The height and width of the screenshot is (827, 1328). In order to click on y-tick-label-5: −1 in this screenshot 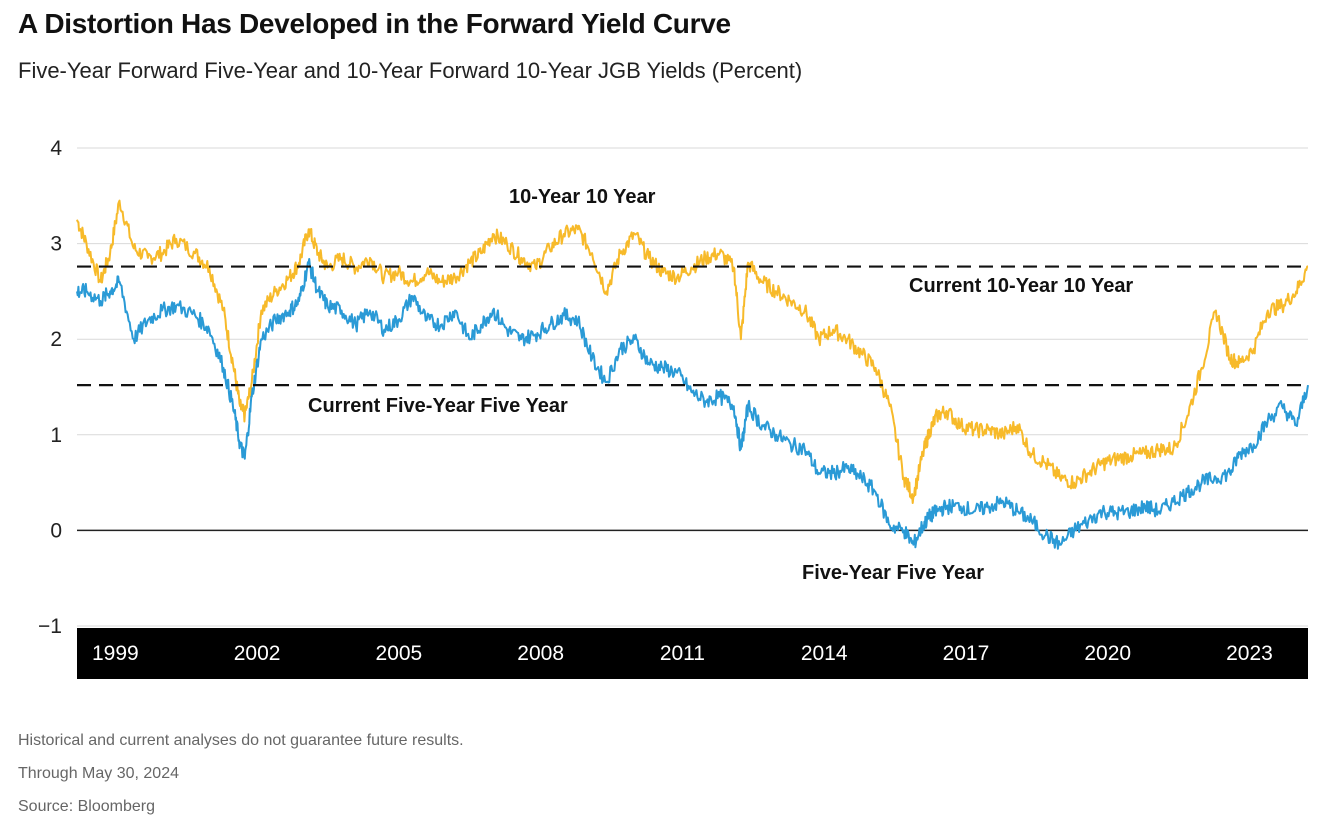, I will do `click(50, 626)`.